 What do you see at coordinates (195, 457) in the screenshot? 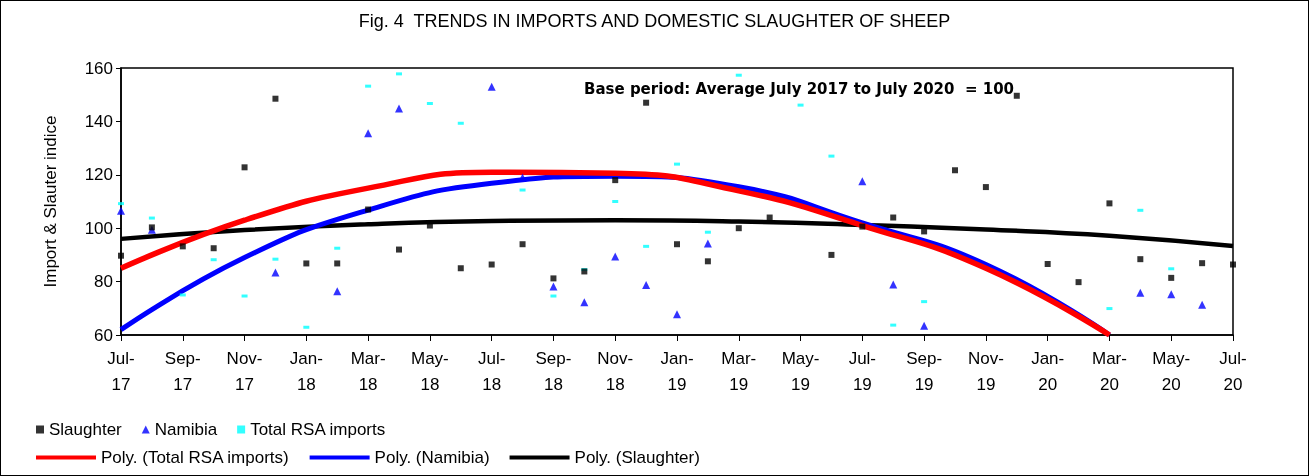
I see `legend-label: Poly. (Total RSA imports)` at bounding box center [195, 457].